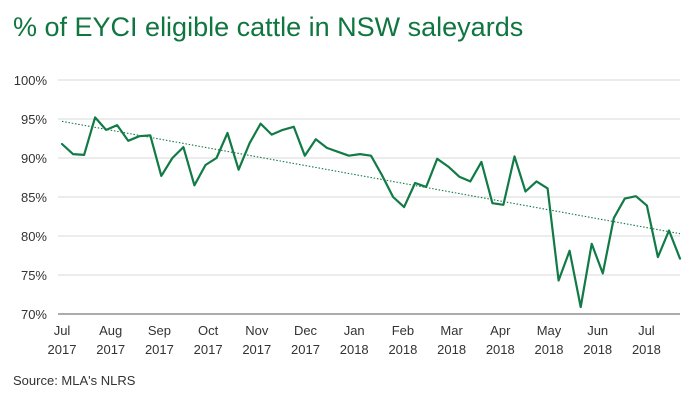 Image resolution: width=700 pixels, height=401 pixels. What do you see at coordinates (62, 340) in the screenshot?
I see `x-tick-label: Jul 2017` at bounding box center [62, 340].